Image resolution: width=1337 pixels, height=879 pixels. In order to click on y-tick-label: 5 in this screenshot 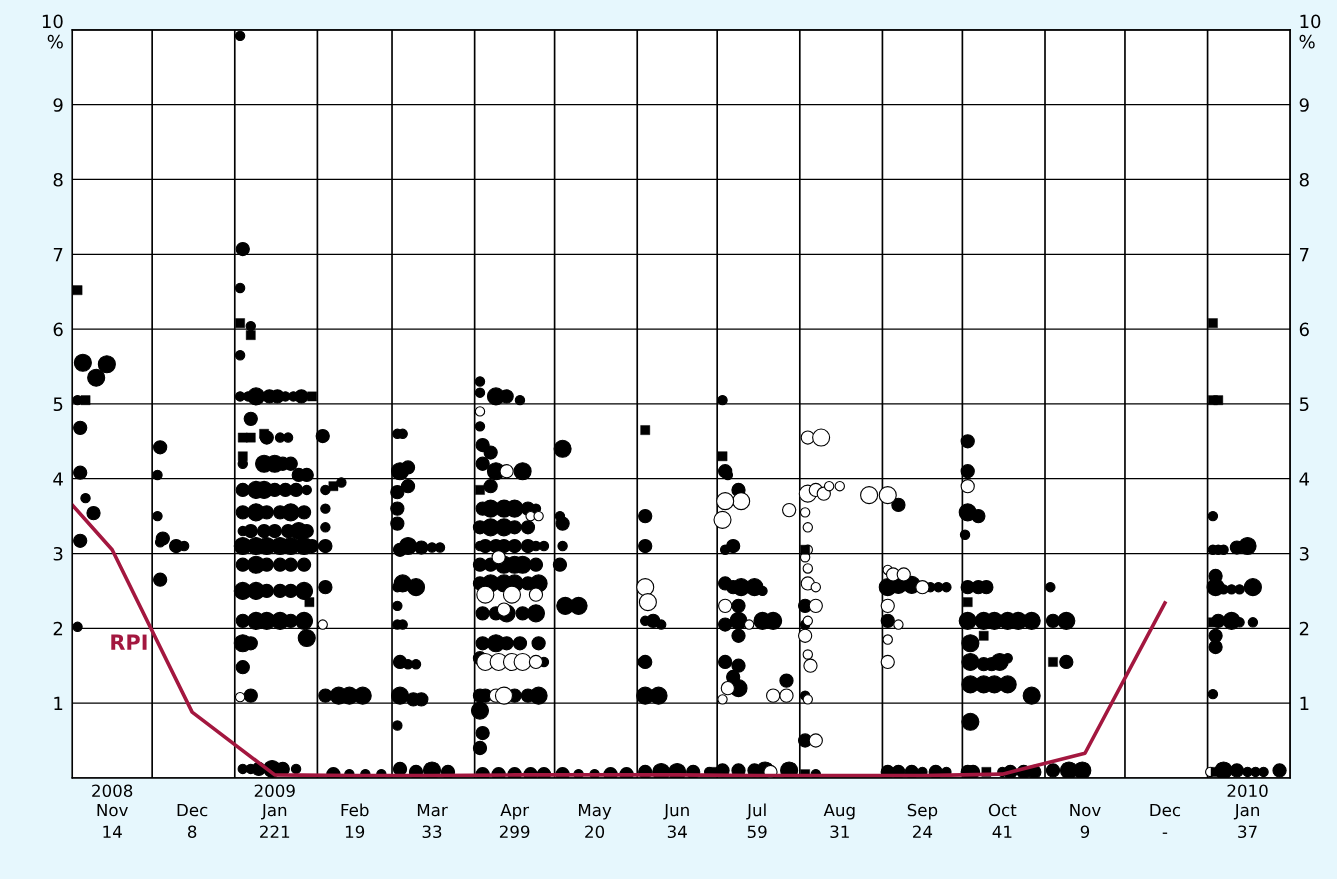, I will do `click(58, 404)`.